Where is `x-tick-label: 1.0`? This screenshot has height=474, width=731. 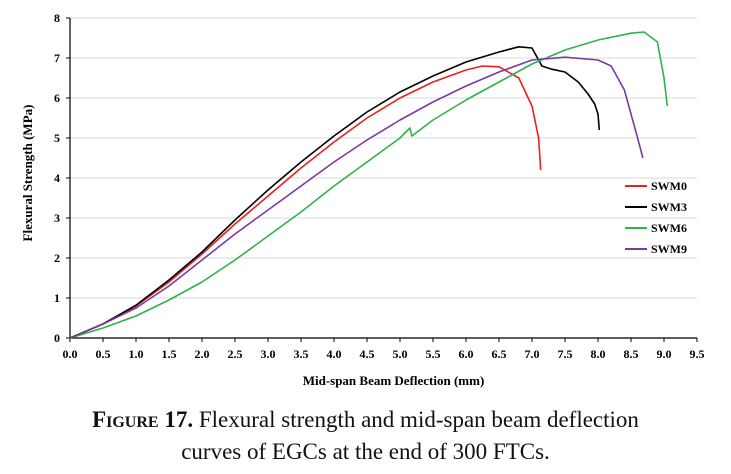 x-tick-label: 1.0 is located at coordinates (136, 354).